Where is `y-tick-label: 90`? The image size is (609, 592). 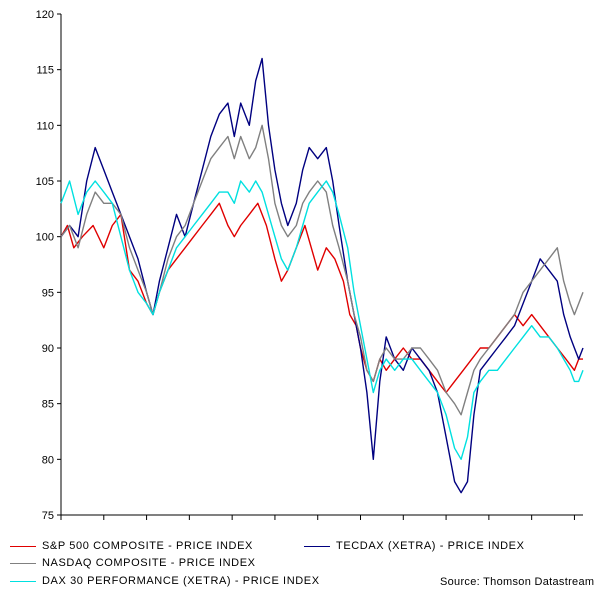
y-tick-label: 90 is located at coordinates (48, 349).